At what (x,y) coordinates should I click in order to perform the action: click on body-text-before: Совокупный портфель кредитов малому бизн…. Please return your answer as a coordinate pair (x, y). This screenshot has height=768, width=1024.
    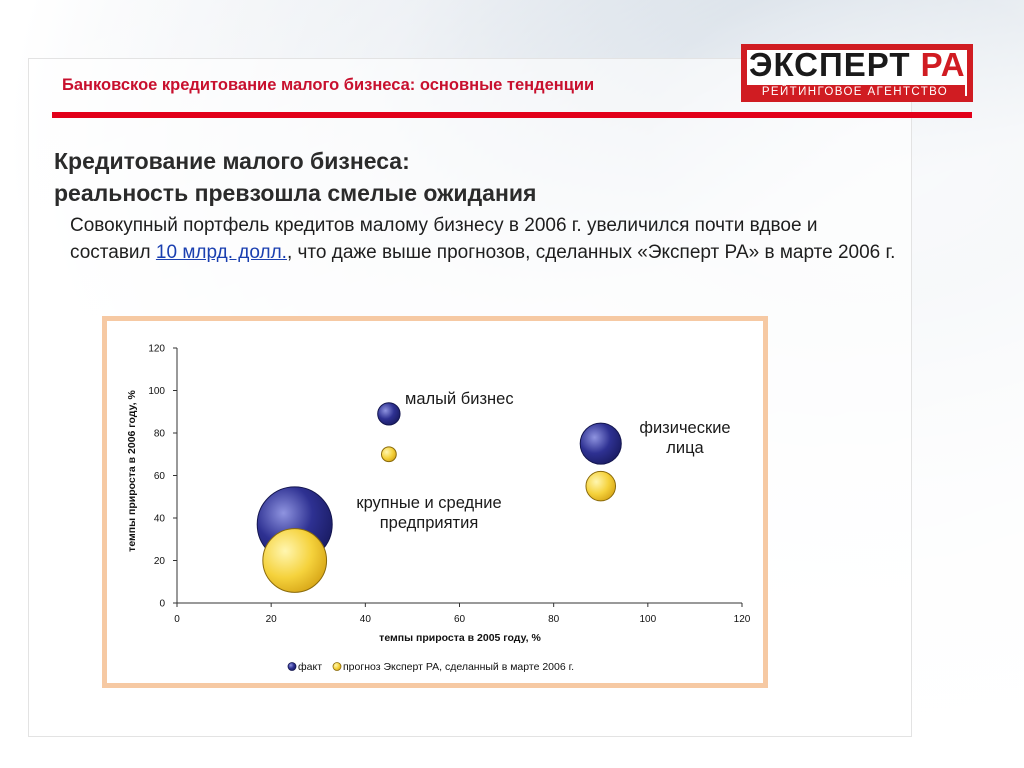
    Looking at the image, I should click on (444, 239).